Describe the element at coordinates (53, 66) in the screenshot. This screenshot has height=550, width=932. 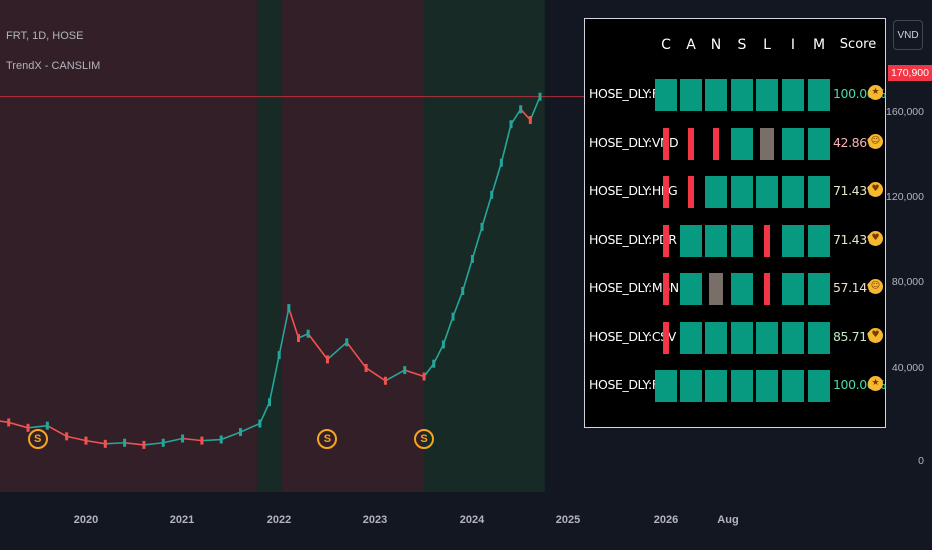
I see `indicator-legend: TrendX - CANSLIM` at that location.